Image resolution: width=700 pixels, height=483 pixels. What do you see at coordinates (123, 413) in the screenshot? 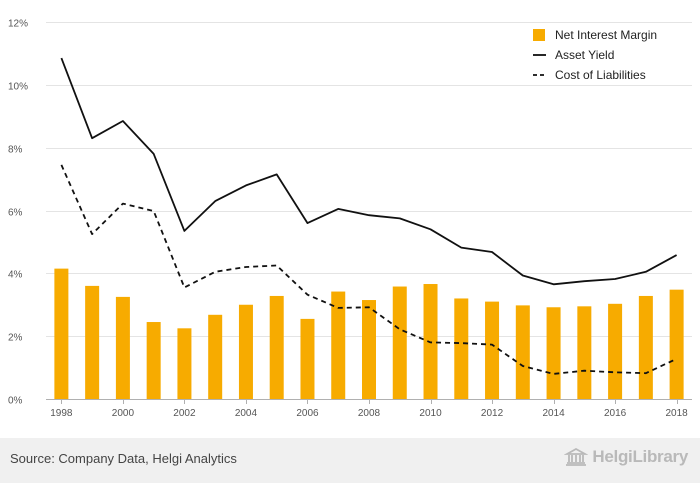
I see `x-tick-label: 2000` at bounding box center [123, 413].